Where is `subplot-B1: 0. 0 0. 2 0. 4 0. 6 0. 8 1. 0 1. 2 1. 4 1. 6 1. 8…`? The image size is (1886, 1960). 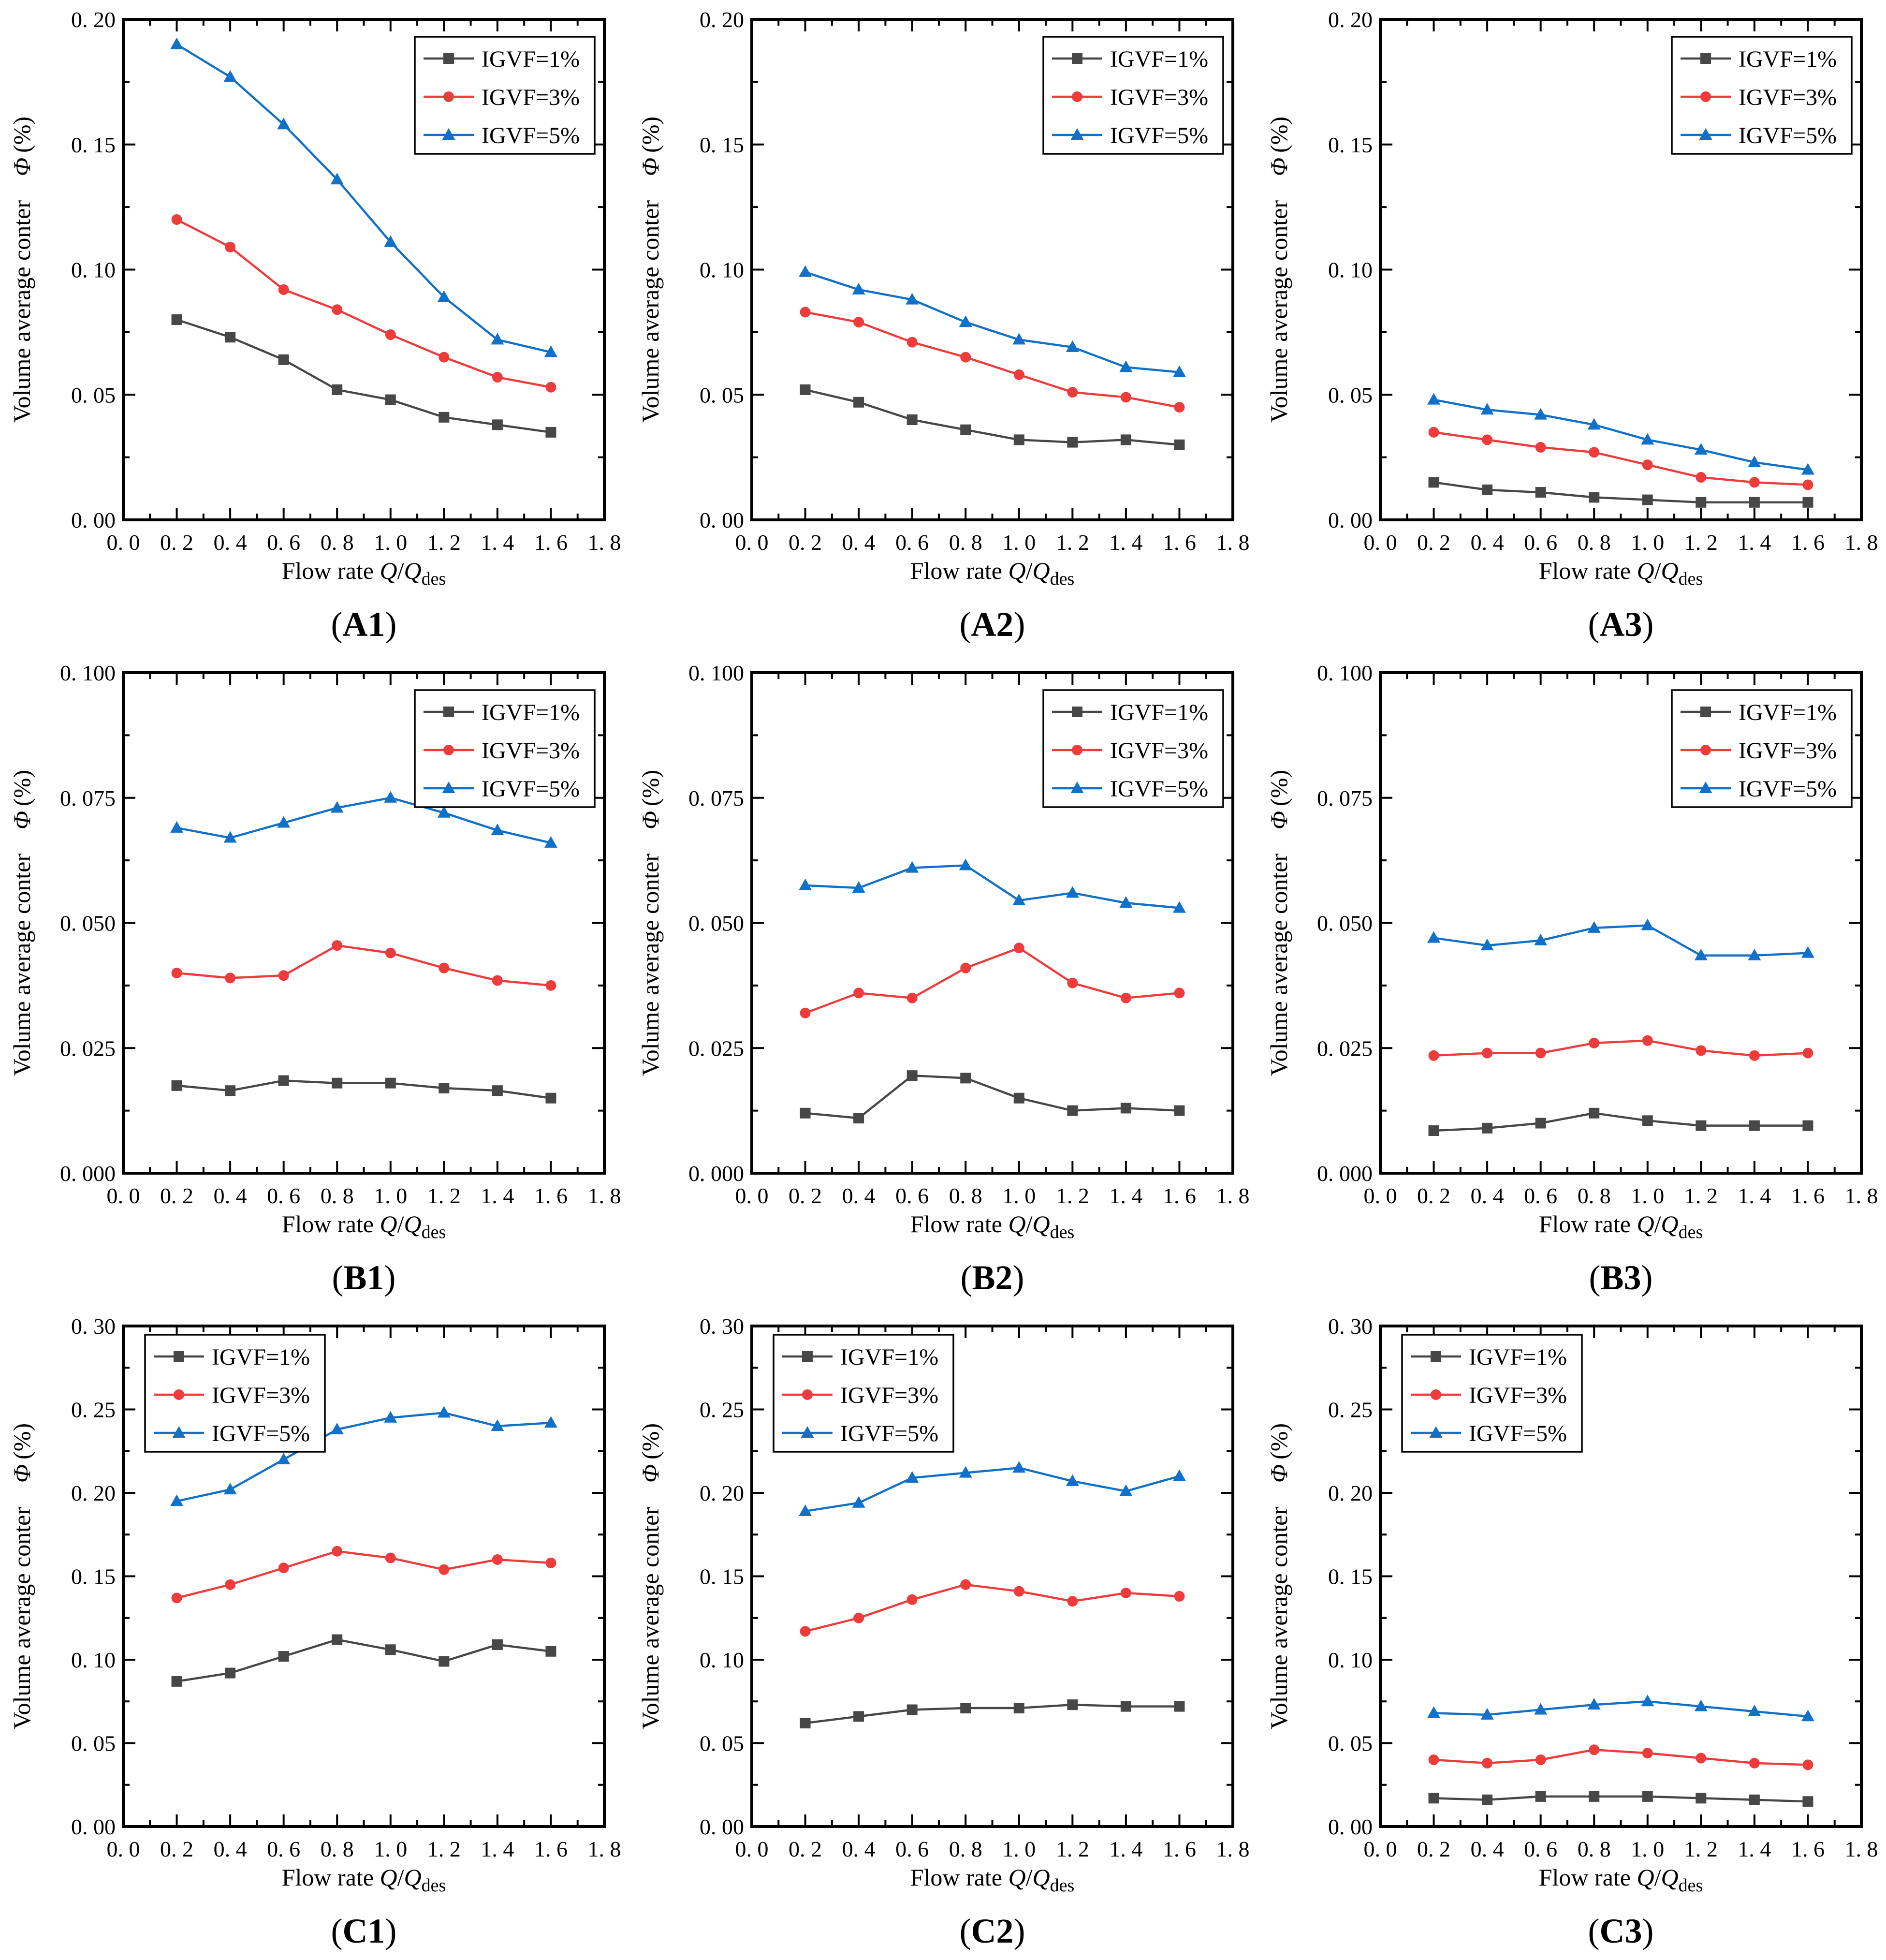 subplot-B1: 0. 0 0. 2 0. 4 0. 6 0. 8 1. 0 1. 2 1. 4 1. 6 1. 8… is located at coordinates (314, 980).